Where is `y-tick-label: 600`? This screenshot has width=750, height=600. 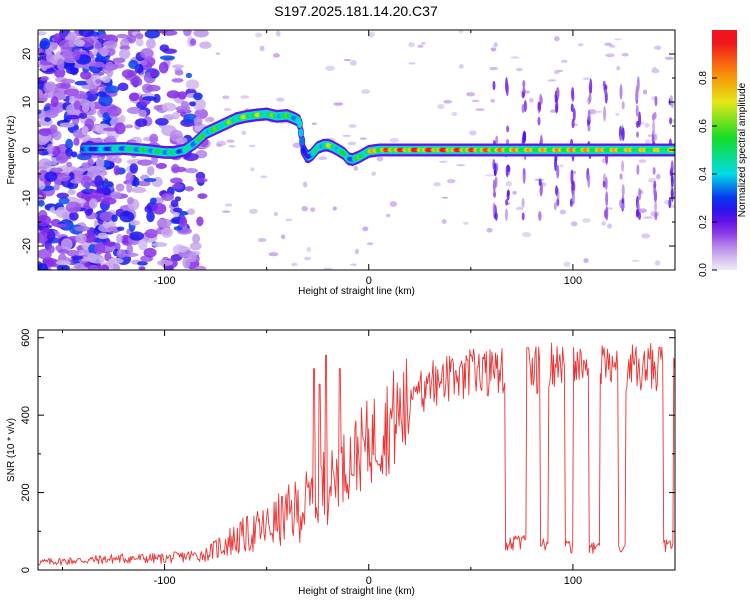
y-tick-label: 600 is located at coordinates (26, 338).